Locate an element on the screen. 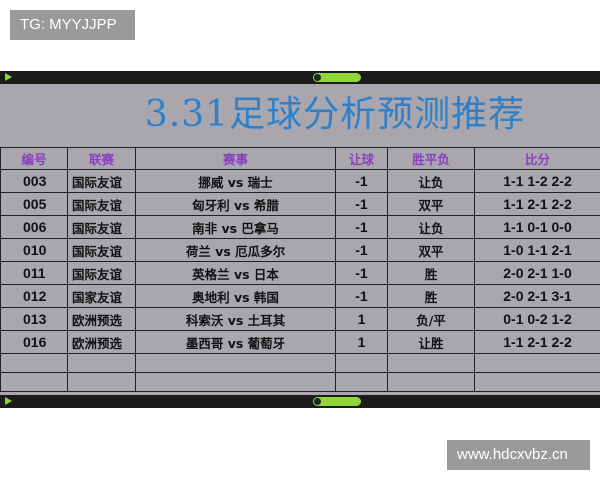  cell-scores: 2-0 2-1 3-1 is located at coordinates (537, 296).